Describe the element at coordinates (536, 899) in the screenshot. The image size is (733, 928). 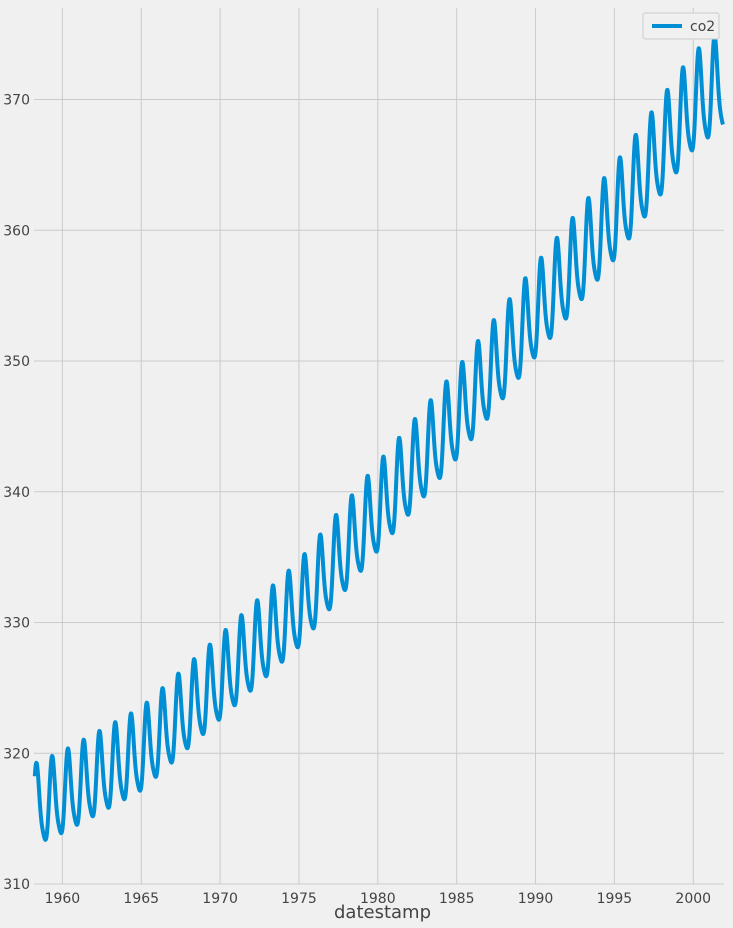
I see `x-tick-label-1990: 1990` at that location.